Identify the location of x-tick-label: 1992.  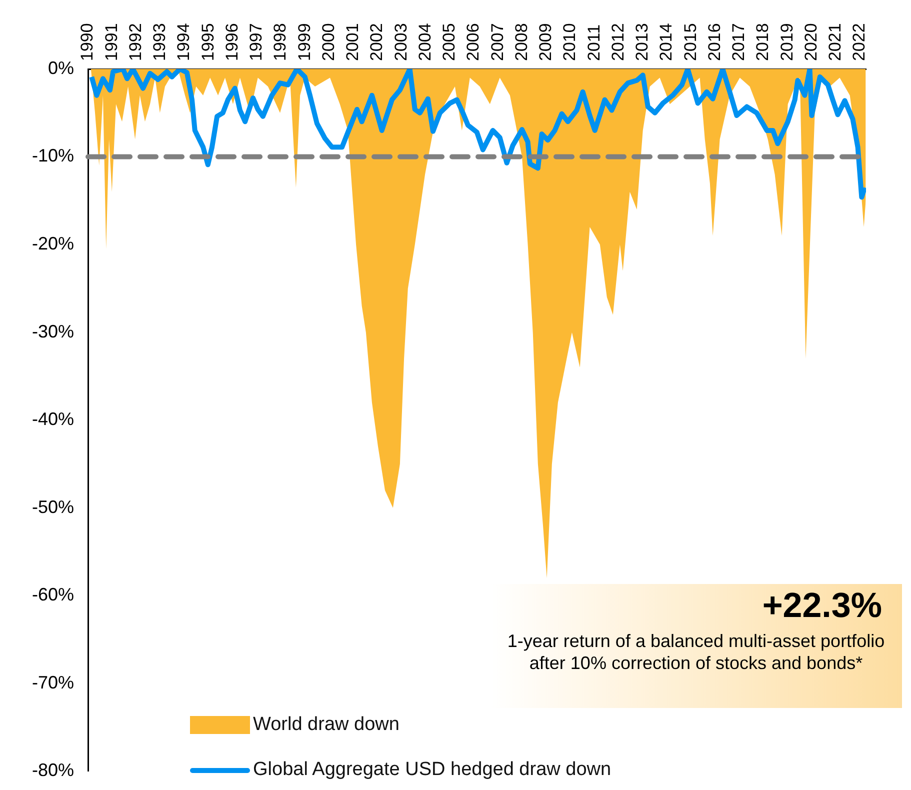
(135, 42).